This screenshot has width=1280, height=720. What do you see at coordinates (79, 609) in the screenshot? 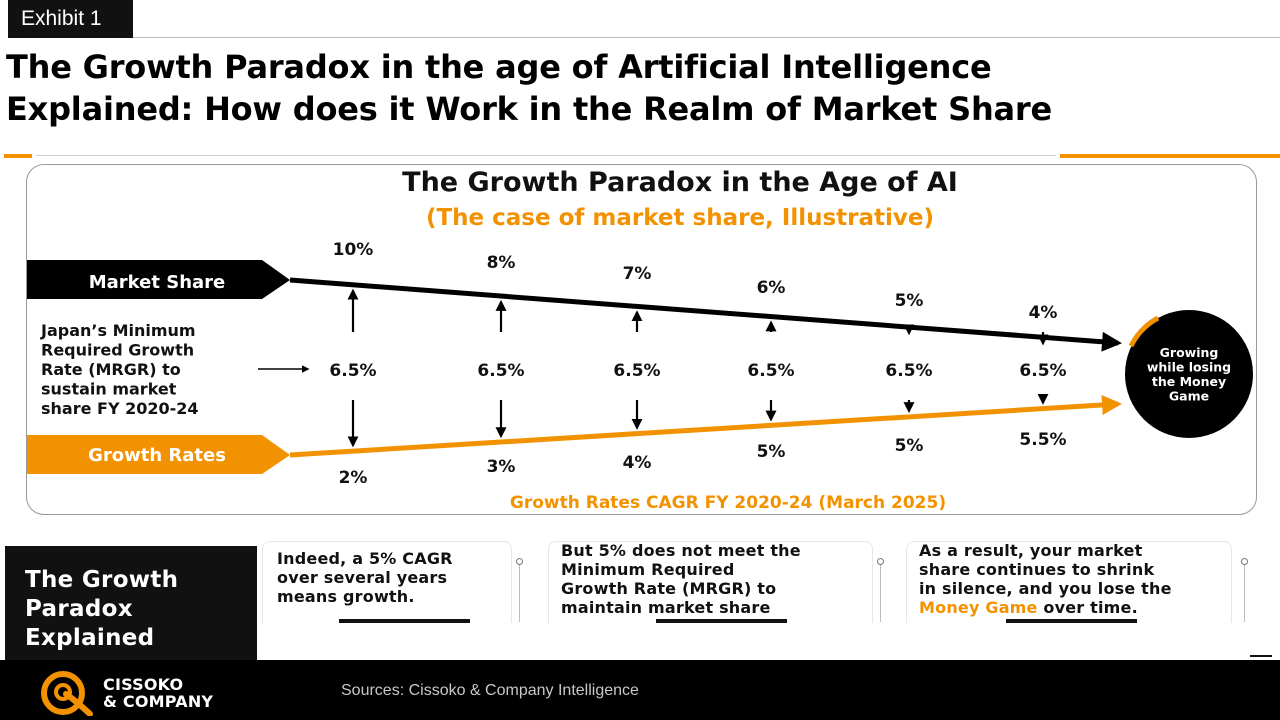
I see `explained-title-line: Paradox` at bounding box center [79, 609].